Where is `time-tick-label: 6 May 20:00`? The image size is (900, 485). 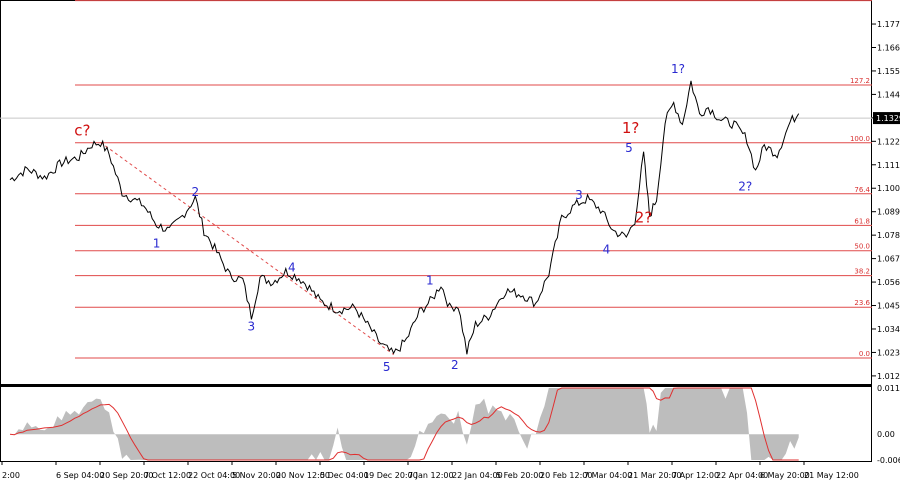 time-tick-label: 6 May 20:00 is located at coordinates (785, 475).